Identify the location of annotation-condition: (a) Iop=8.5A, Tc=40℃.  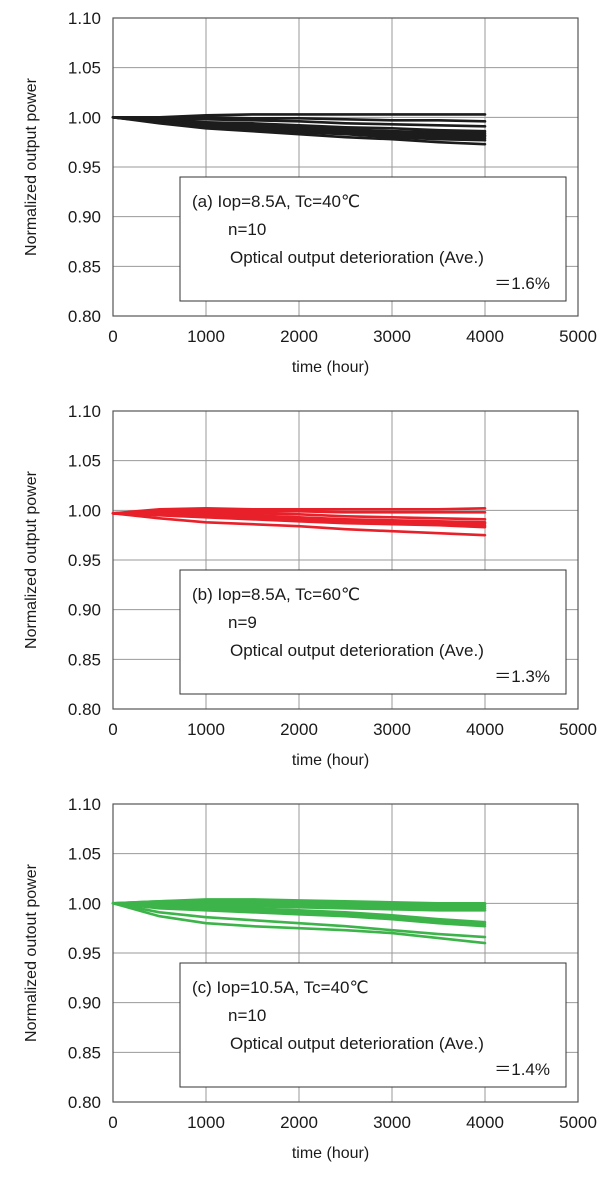
(276, 201).